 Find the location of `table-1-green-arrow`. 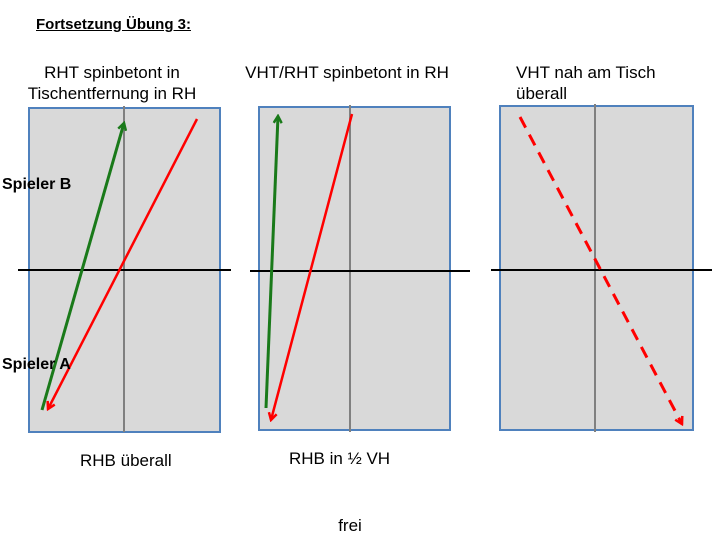

table-1-green-arrow is located at coordinates (82, 267).